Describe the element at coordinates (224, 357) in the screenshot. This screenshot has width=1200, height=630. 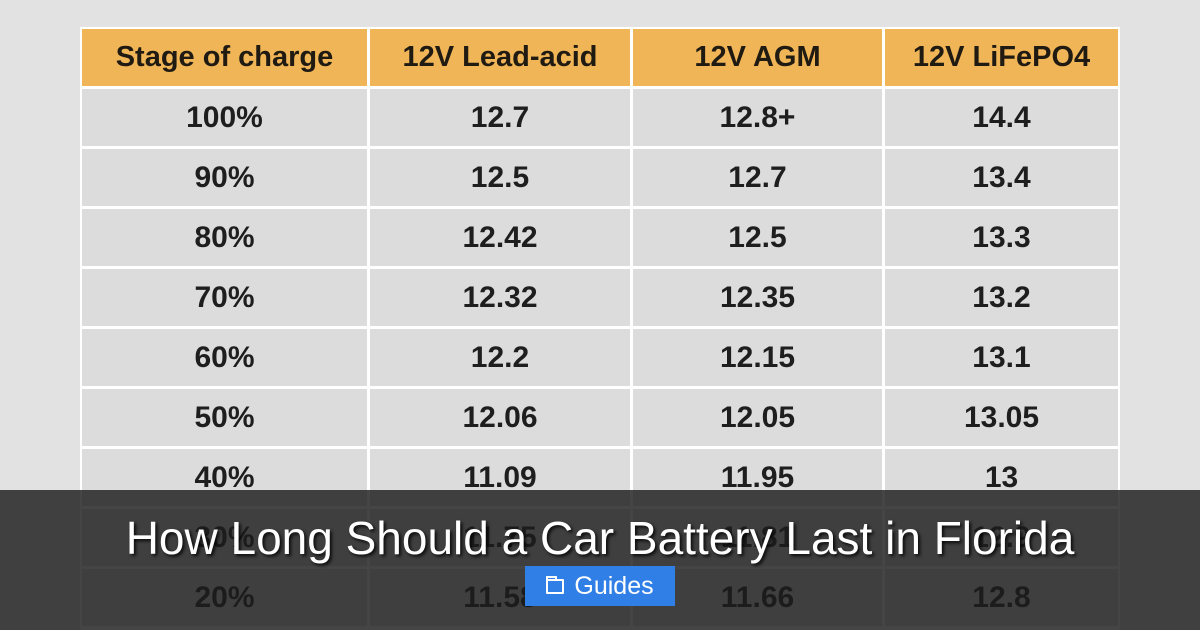
I see `stage-cell: 60%` at that location.